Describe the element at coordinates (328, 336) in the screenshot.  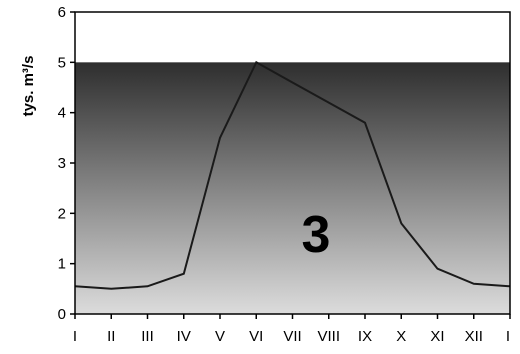
I see `x-tick-label: VIII` at that location.